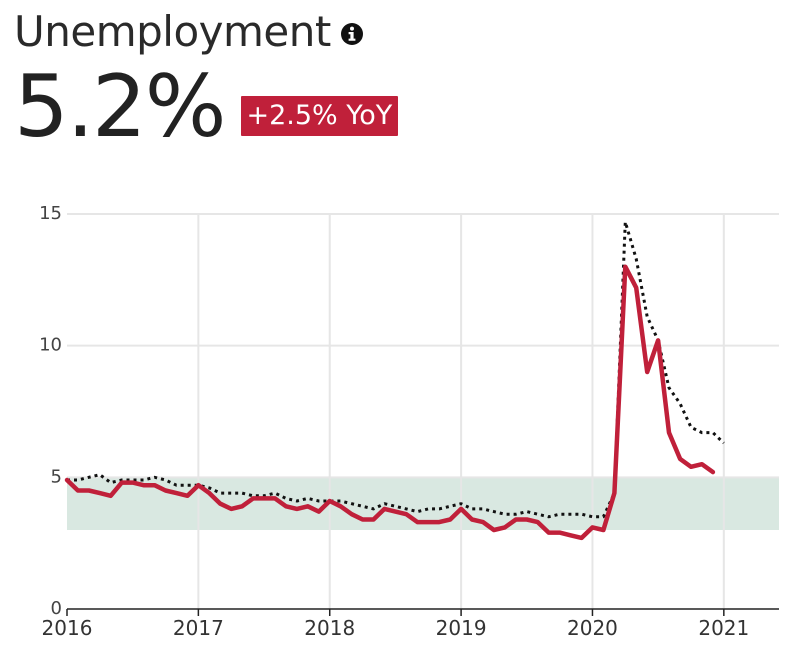  Describe the element at coordinates (329, 628) in the screenshot. I see `x-tick-label: 2018` at that location.